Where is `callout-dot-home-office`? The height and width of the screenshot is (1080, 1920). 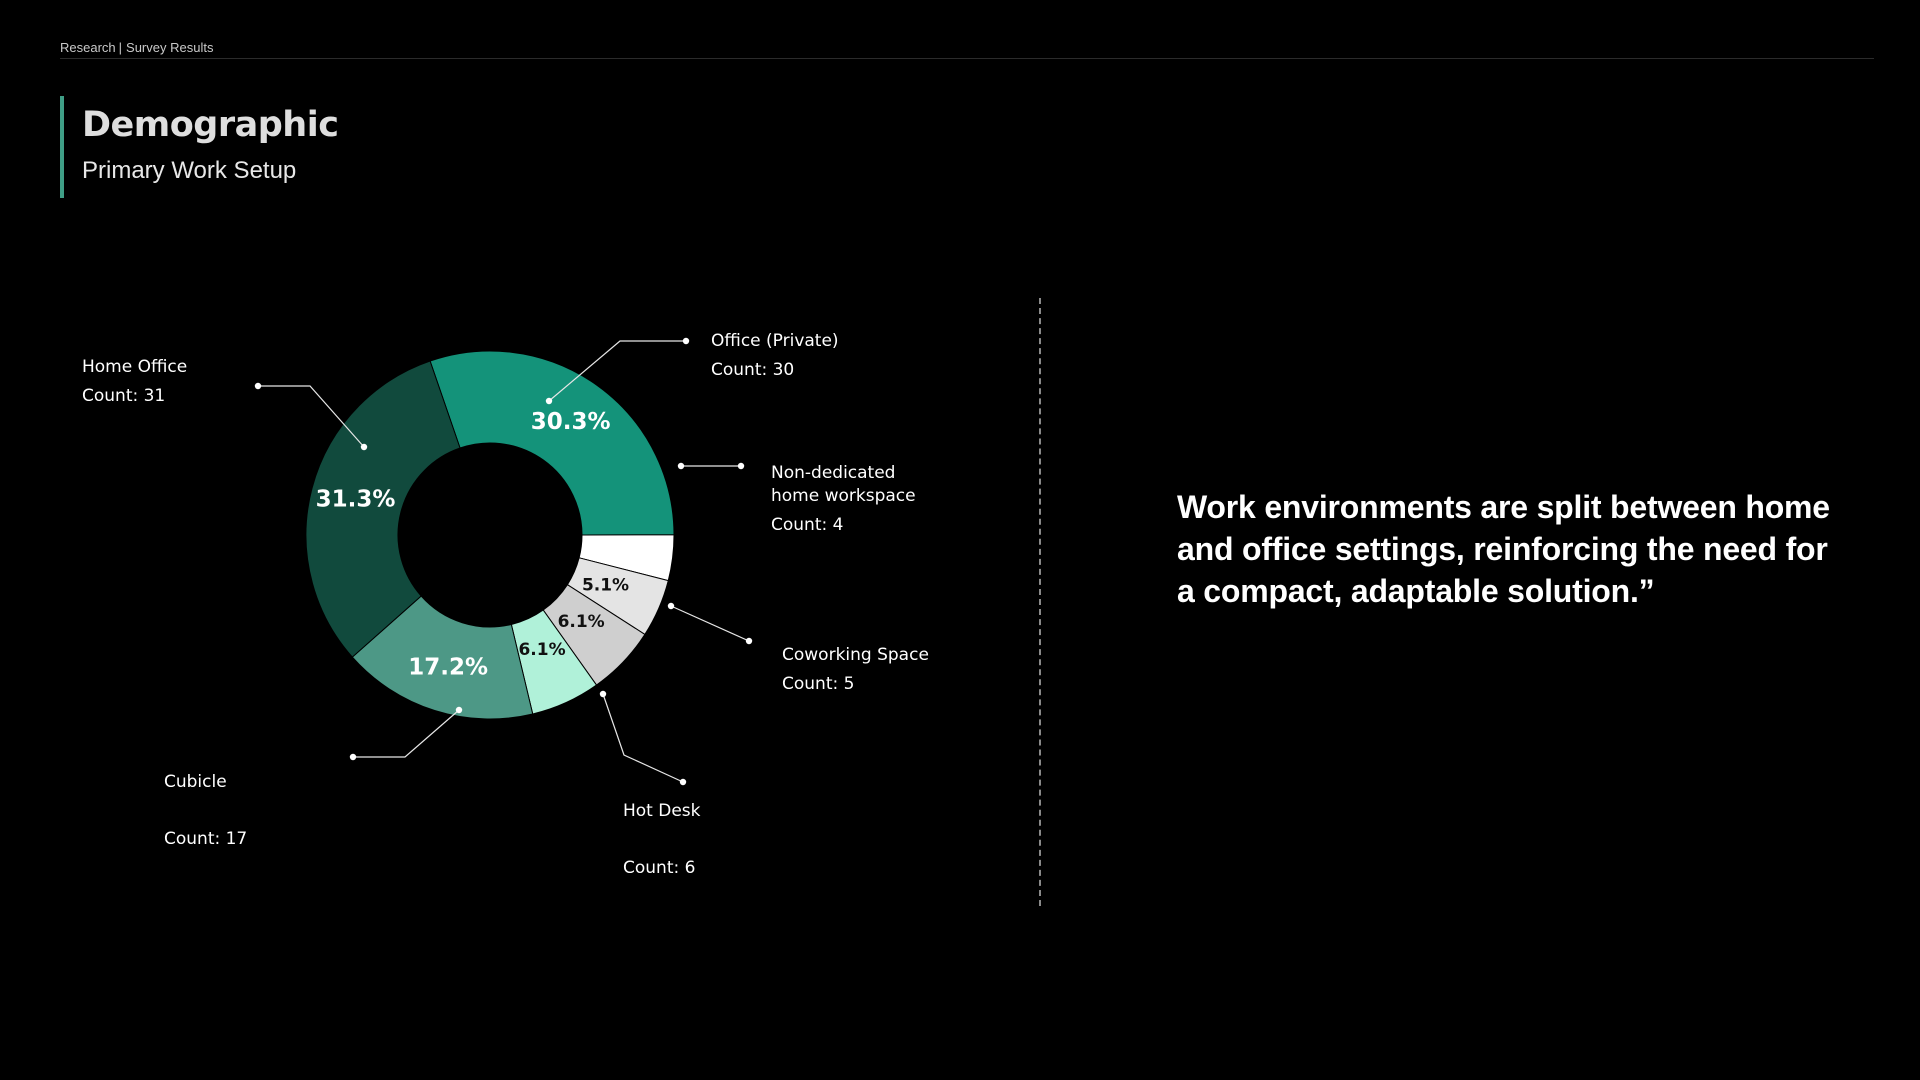 callout-dot-home-office is located at coordinates (364, 447).